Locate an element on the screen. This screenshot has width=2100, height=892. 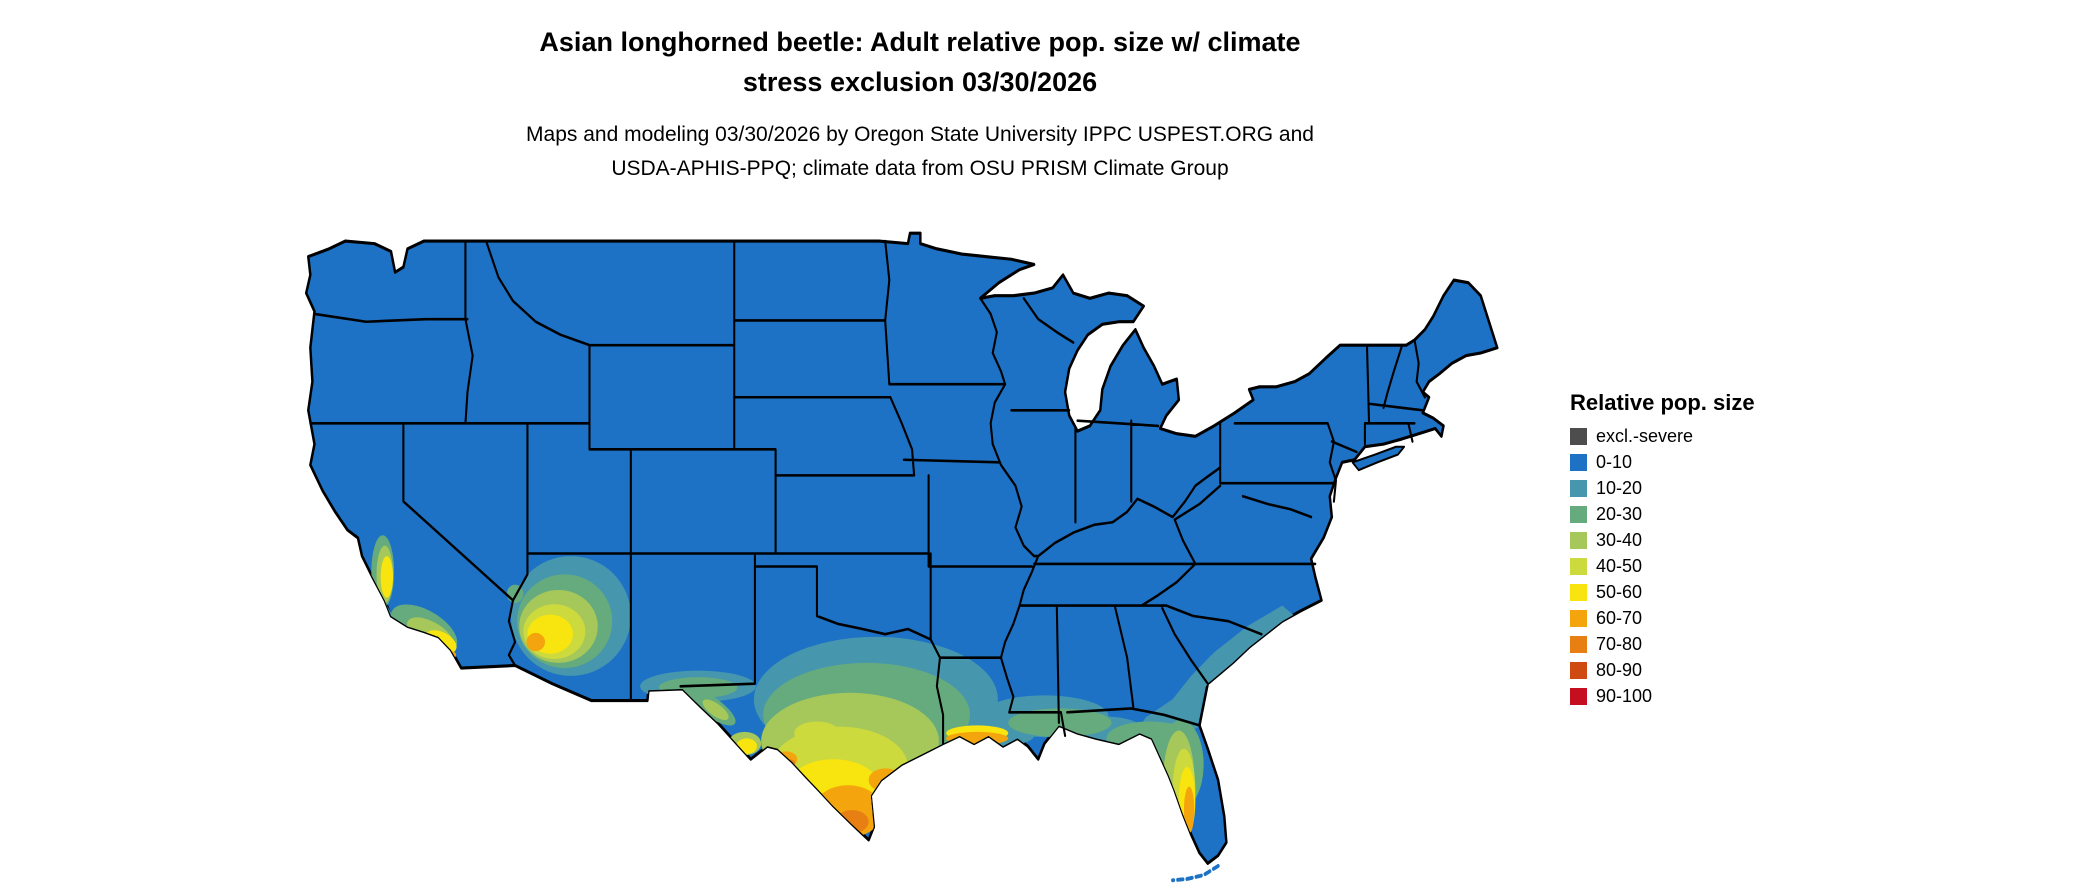
legend-label: 0-10 is located at coordinates (1614, 462).